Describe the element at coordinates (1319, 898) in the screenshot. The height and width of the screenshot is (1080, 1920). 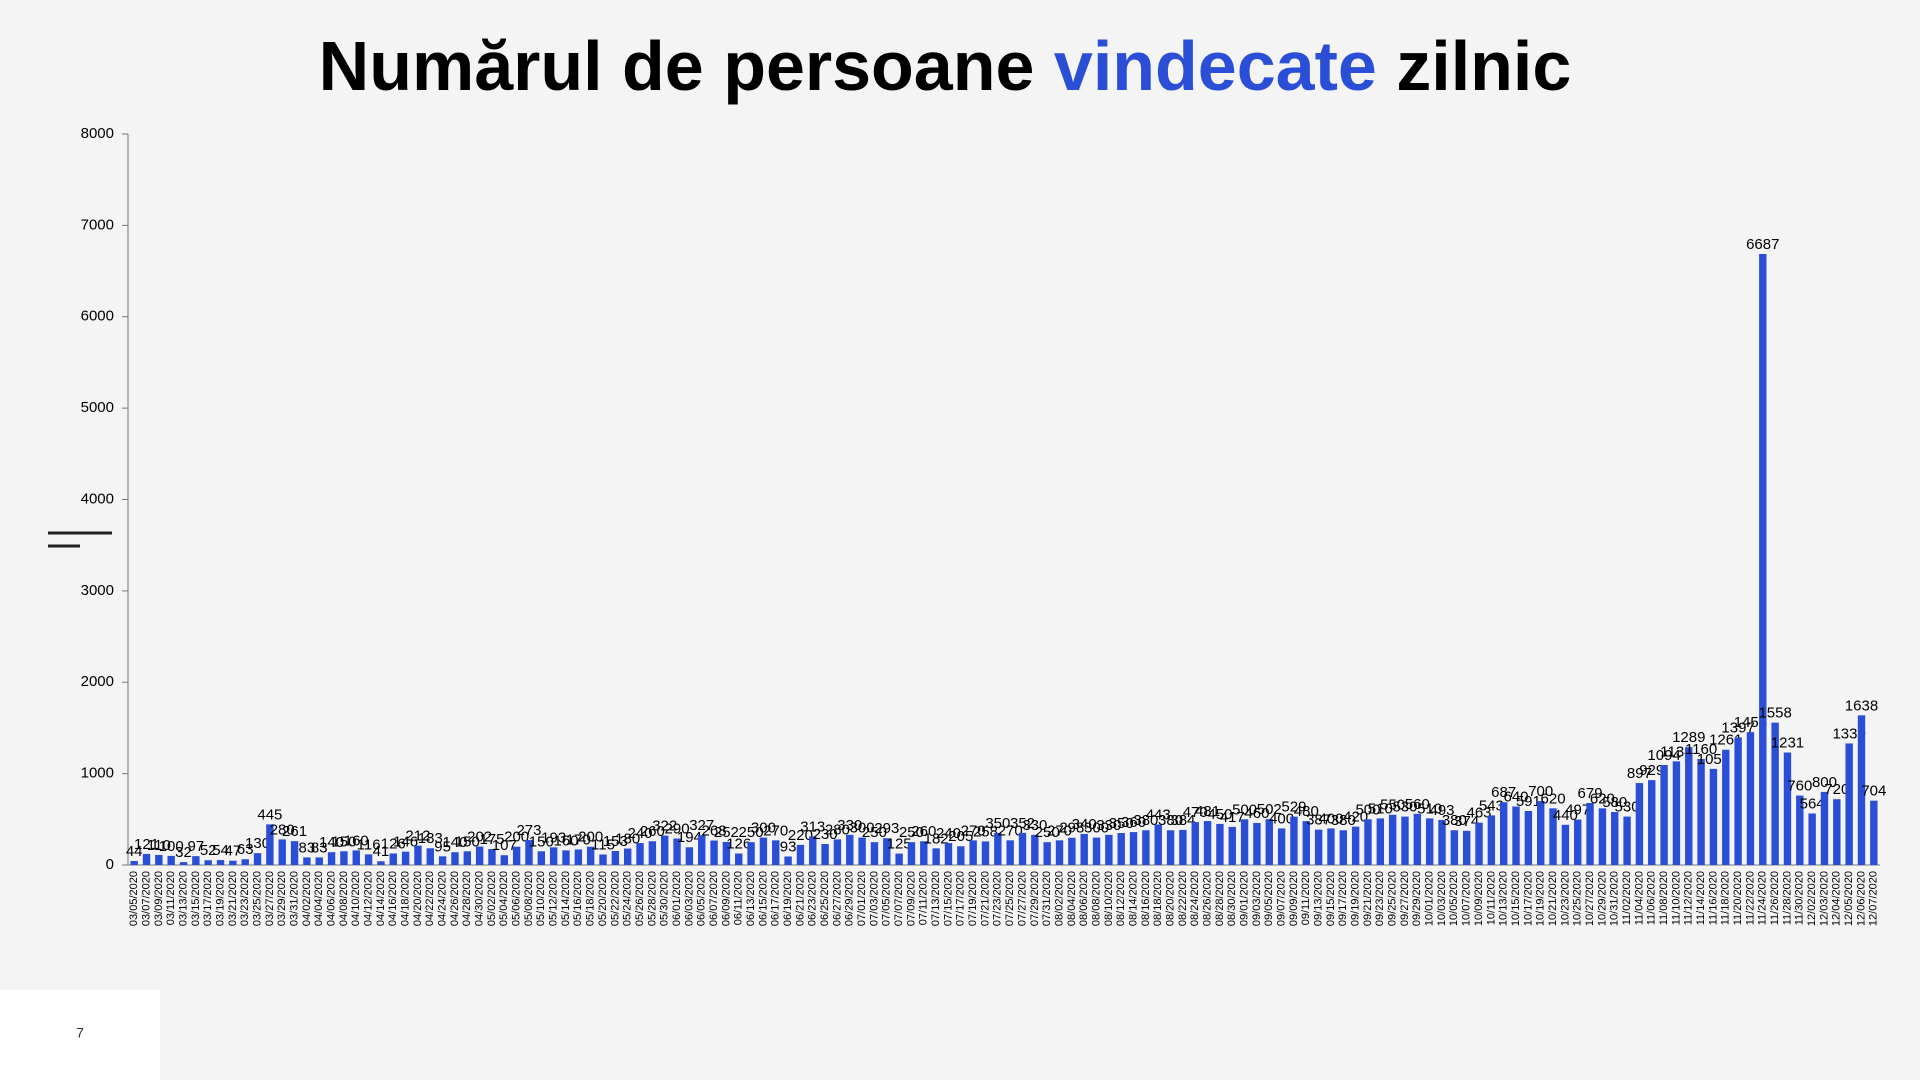
I see `x-tick-label: 09/13/2020` at that location.